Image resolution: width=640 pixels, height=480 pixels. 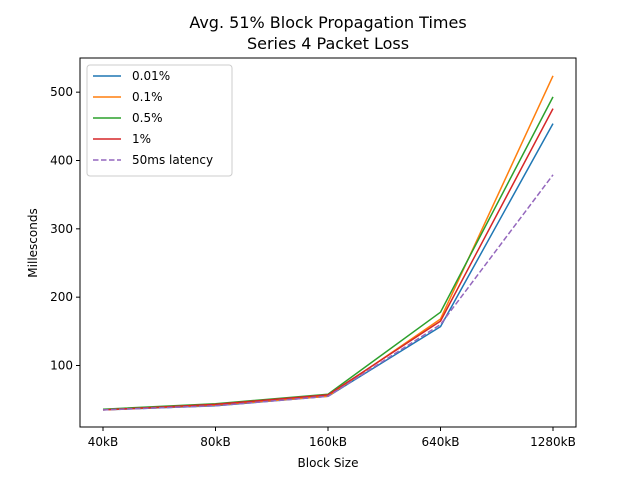 What do you see at coordinates (328, 43) in the screenshot?
I see `chart-subtitle: Series 4 Packet Loss` at bounding box center [328, 43].